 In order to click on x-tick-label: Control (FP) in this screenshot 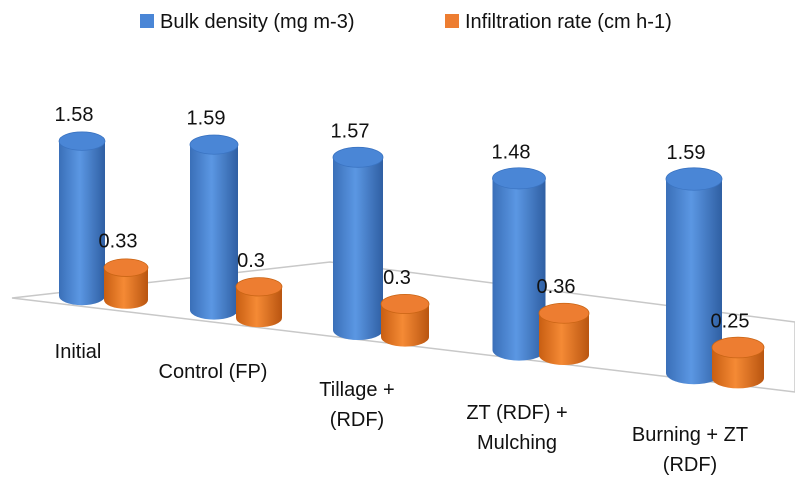, I will do `click(213, 372)`.